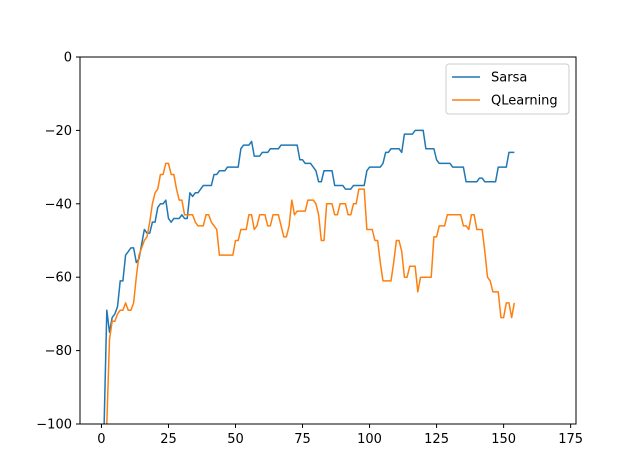 The height and width of the screenshot is (476, 640). Describe the element at coordinates (235, 439) in the screenshot. I see `x-tick-label: 50` at that location.